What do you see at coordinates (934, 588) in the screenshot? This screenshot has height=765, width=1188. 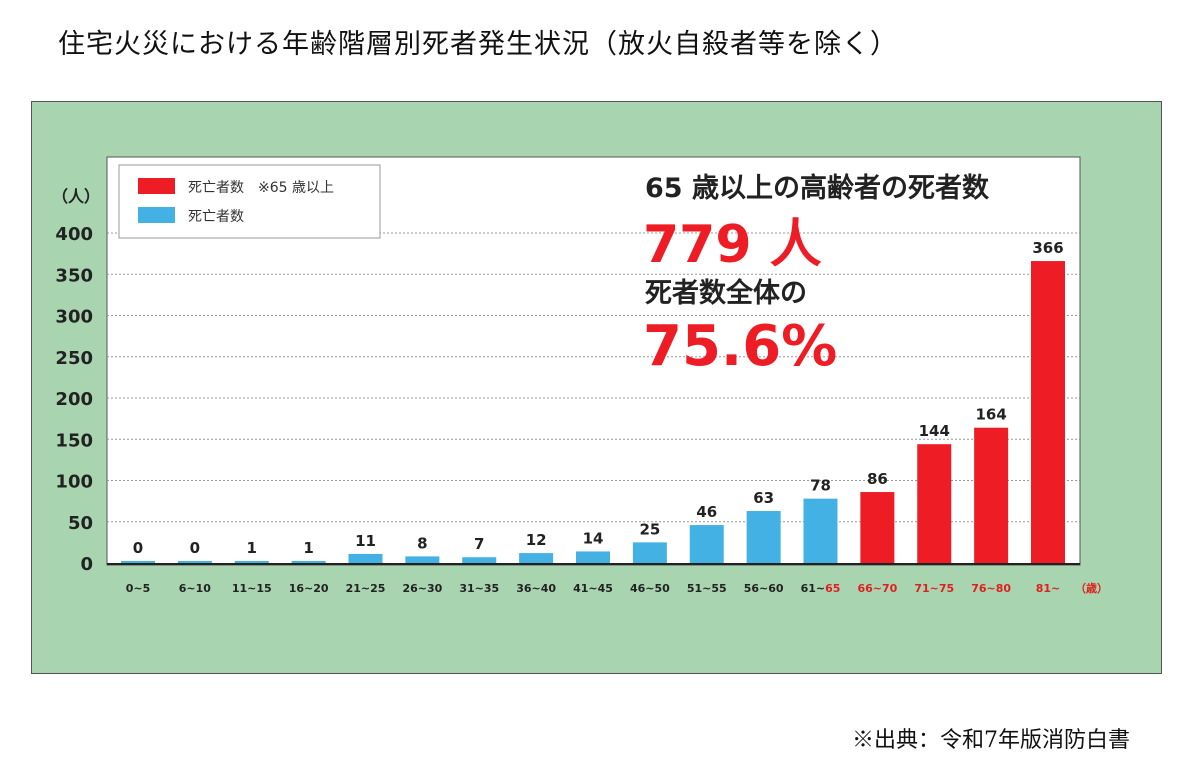 I see `x-tick-label: 71~75` at bounding box center [934, 588].